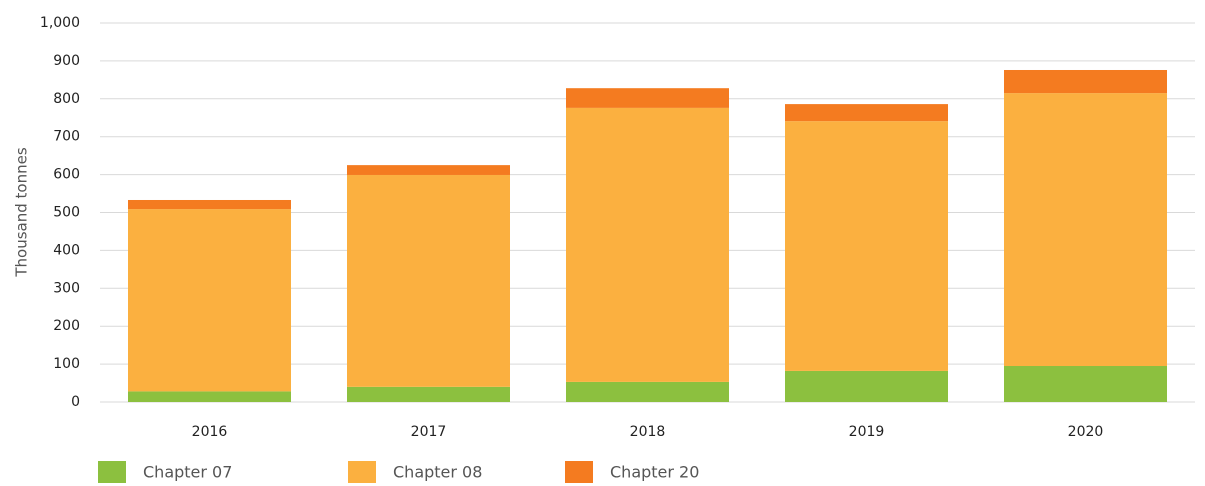  Describe the element at coordinates (648, 432) in the screenshot. I see `x-tick-label: 2018` at that location.